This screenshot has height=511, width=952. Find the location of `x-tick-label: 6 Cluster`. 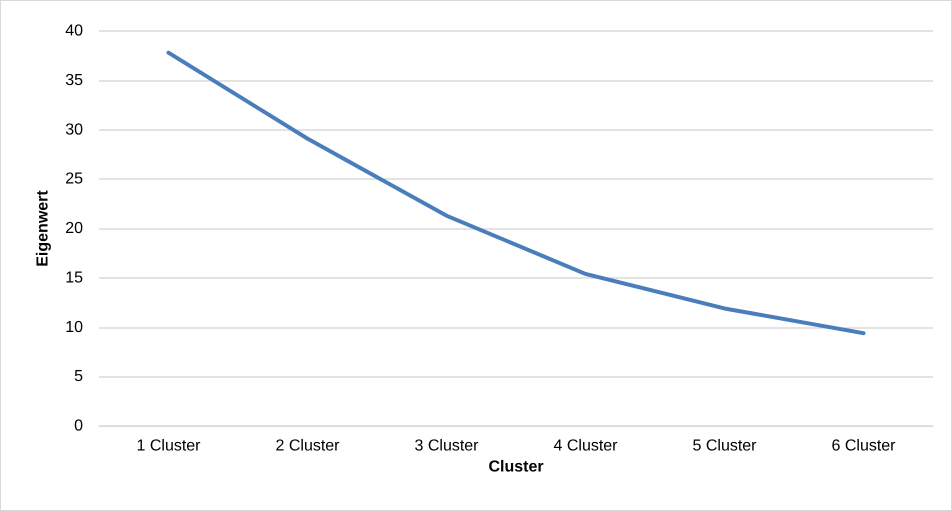

x-tick-label: 6 Cluster is located at coordinates (863, 446).